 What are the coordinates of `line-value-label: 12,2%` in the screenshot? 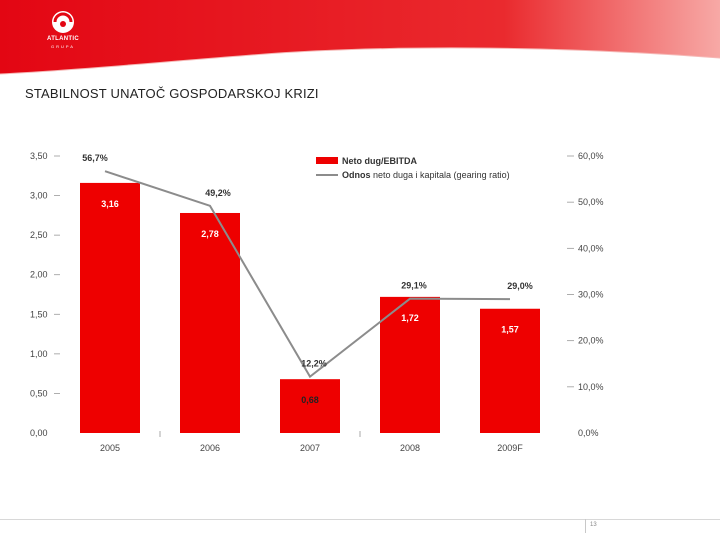 It's located at (314, 364).